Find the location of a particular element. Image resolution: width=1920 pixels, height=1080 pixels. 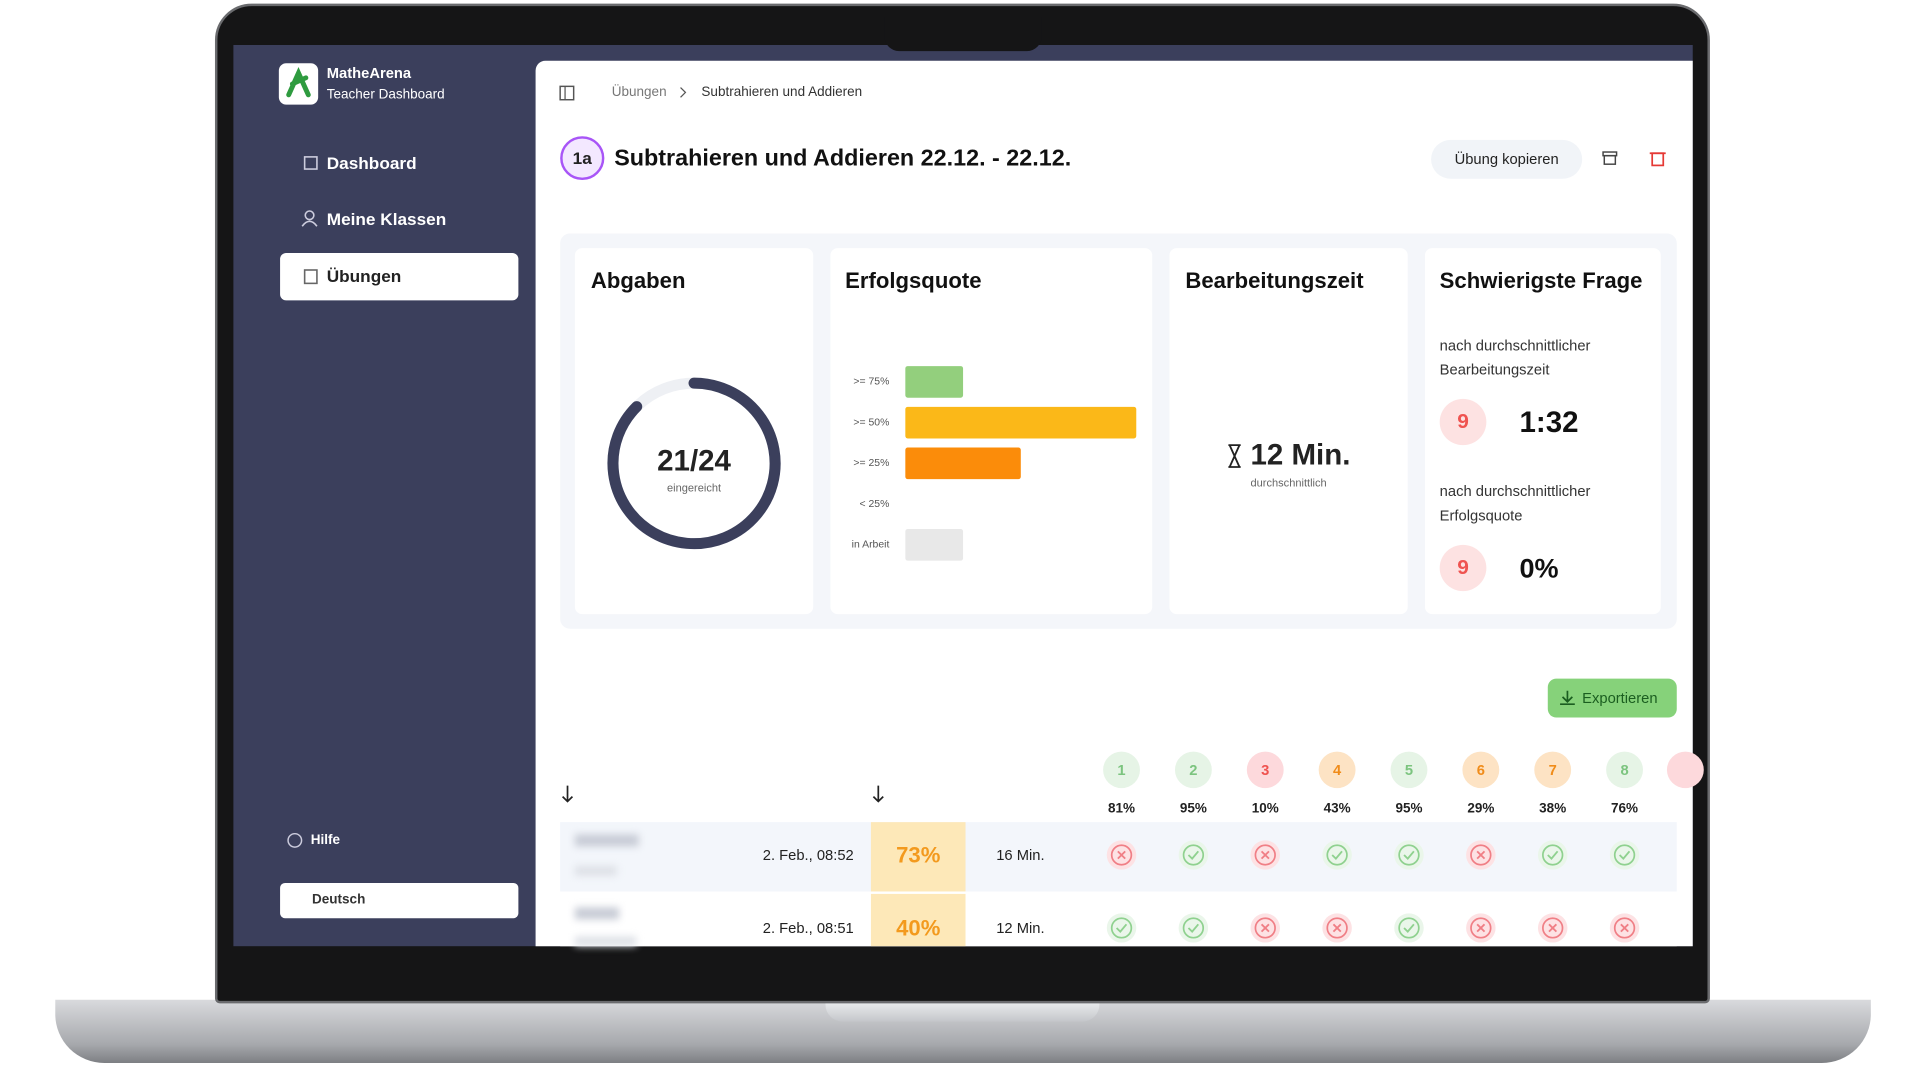

question-number: 6 is located at coordinates (1481, 771).